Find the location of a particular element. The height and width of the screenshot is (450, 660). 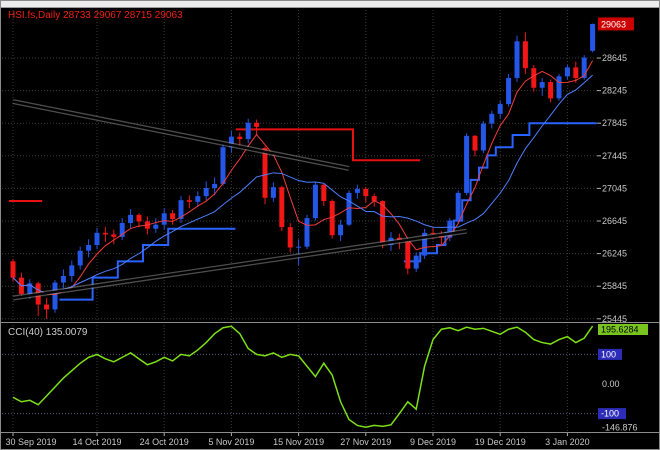

date-axis-label: 30 Sep 2019 is located at coordinates (30, 442).